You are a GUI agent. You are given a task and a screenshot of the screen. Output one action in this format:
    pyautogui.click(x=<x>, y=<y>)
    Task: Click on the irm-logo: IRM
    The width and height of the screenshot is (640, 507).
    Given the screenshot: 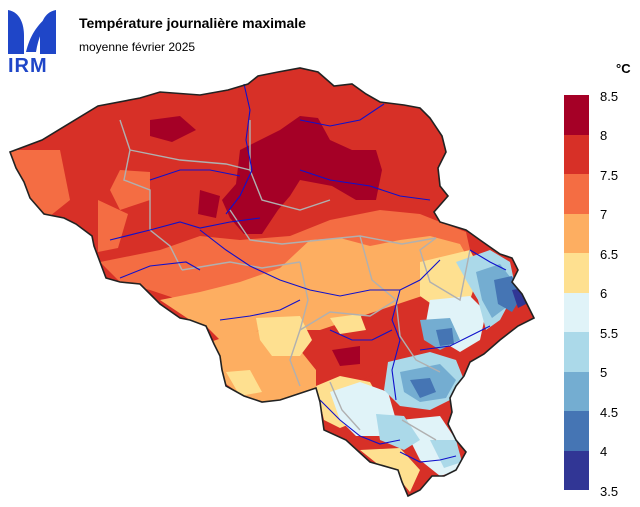 What is the action you would take?
    pyautogui.click(x=32, y=41)
    